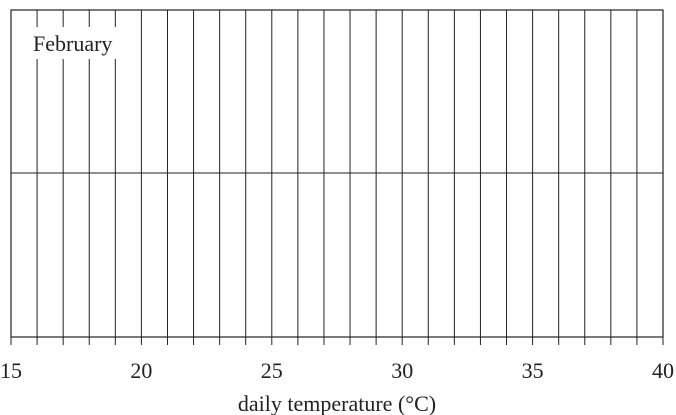 This screenshot has height=415, width=676. Describe the element at coordinates (337, 403) in the screenshot. I see `x-axis-label: daily temperature (°C)` at that location.